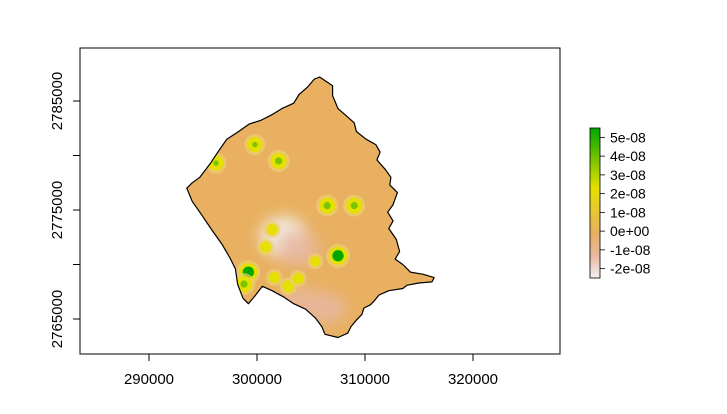 The height and width of the screenshot is (414, 727). What do you see at coordinates (595, 203) in the screenshot?
I see `legend-colorbar` at bounding box center [595, 203].